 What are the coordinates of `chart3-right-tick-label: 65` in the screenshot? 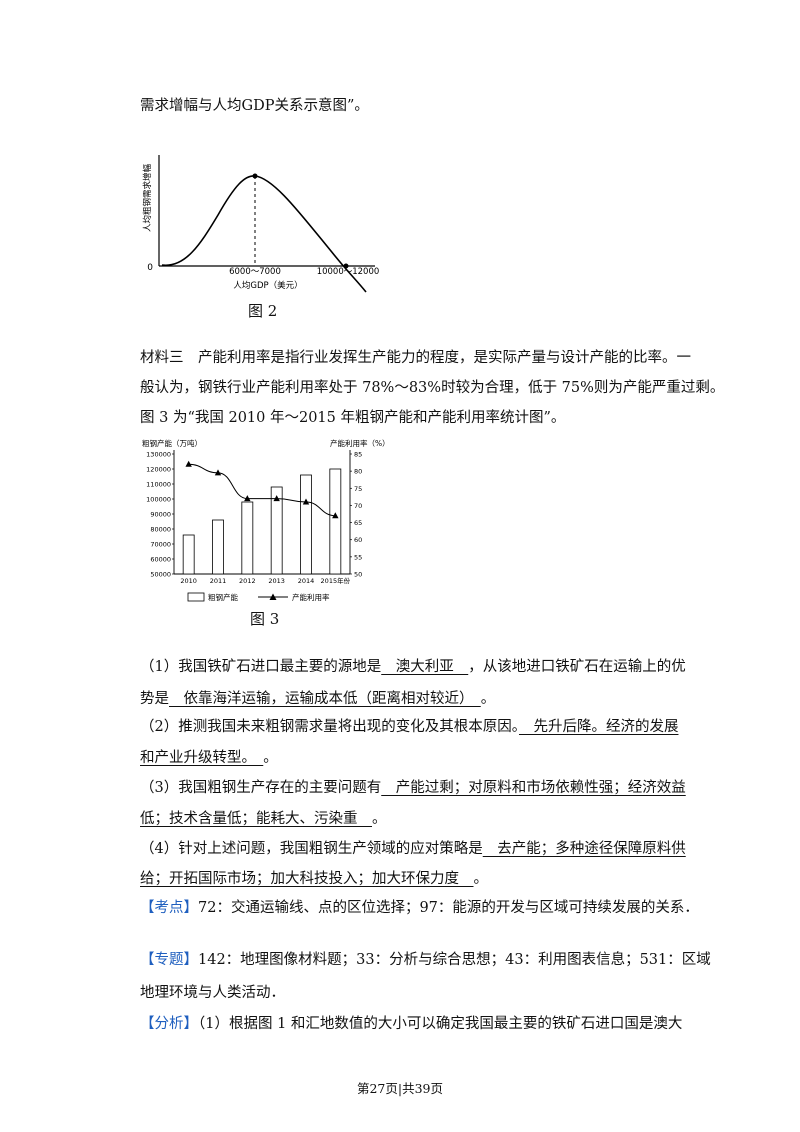 It's located at (358, 523).